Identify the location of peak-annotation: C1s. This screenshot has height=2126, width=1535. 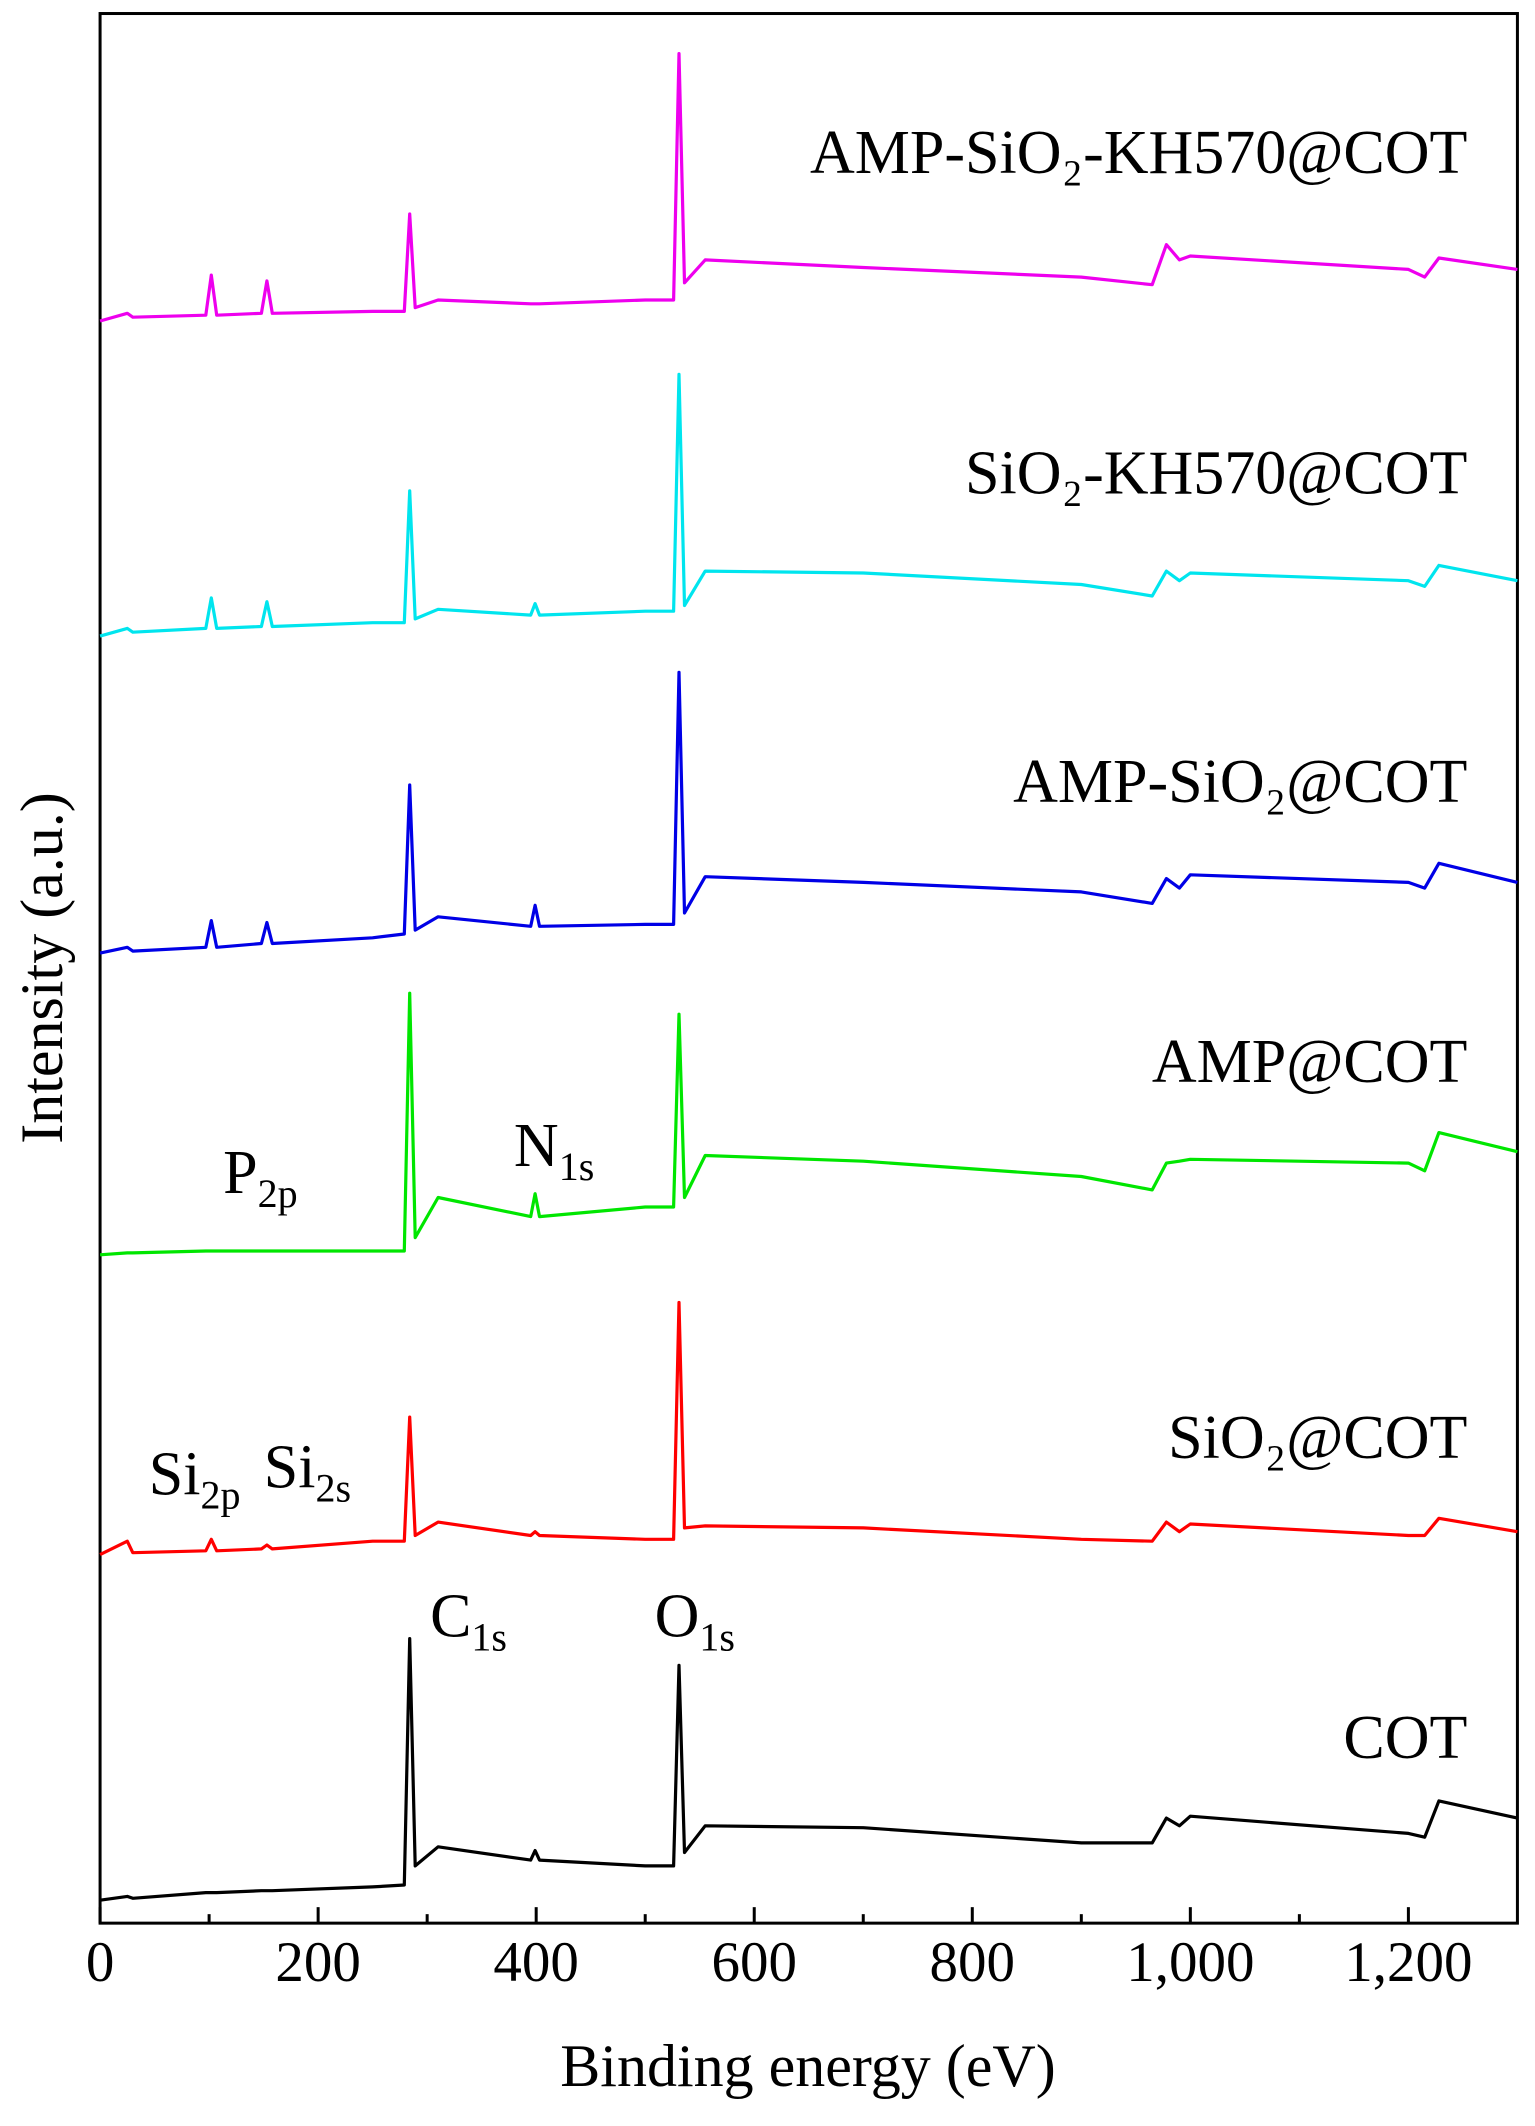
(468, 1620).